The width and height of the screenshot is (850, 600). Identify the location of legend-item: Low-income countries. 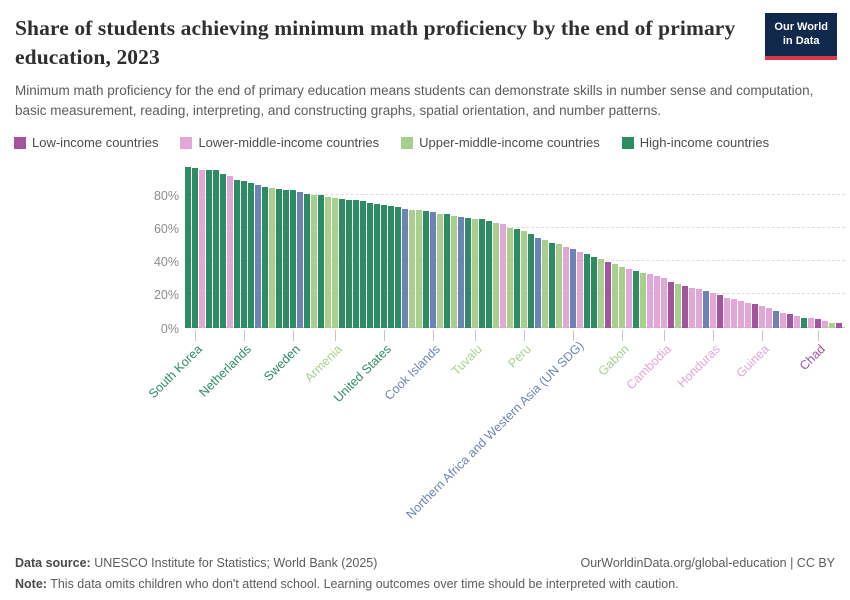
(86, 142).